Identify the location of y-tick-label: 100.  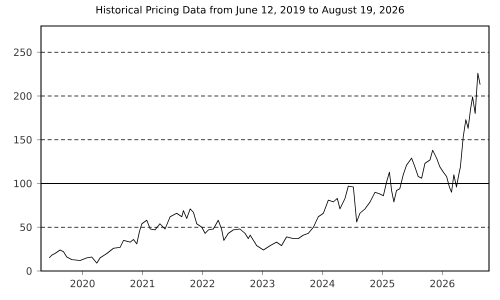
(23, 184).